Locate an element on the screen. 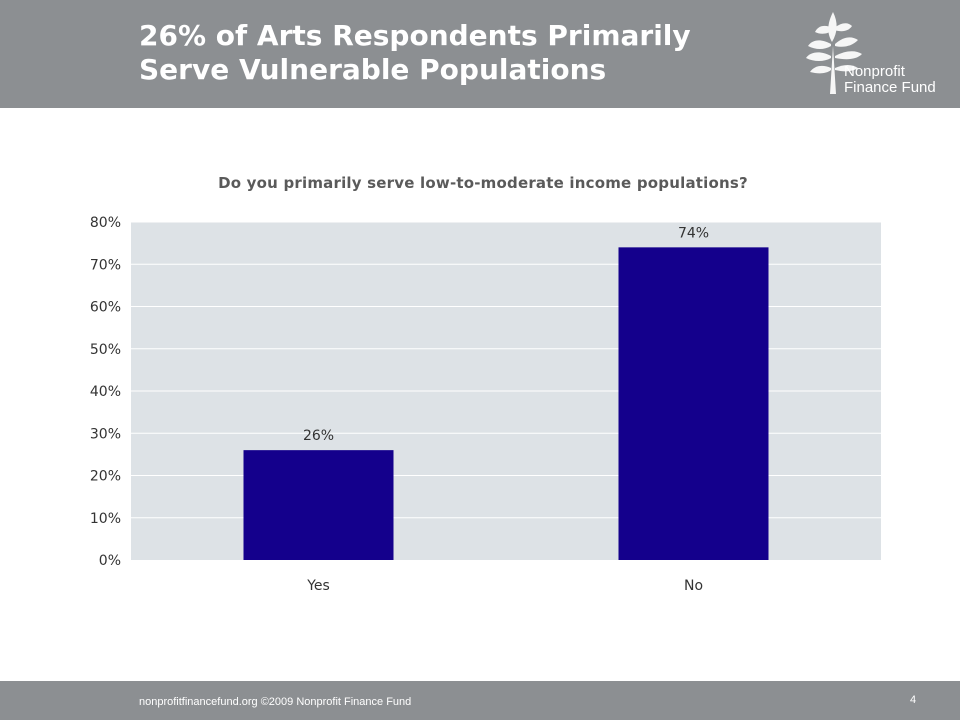  logo-wordmark: Nonprofit Finance Fund is located at coordinates (890, 80).